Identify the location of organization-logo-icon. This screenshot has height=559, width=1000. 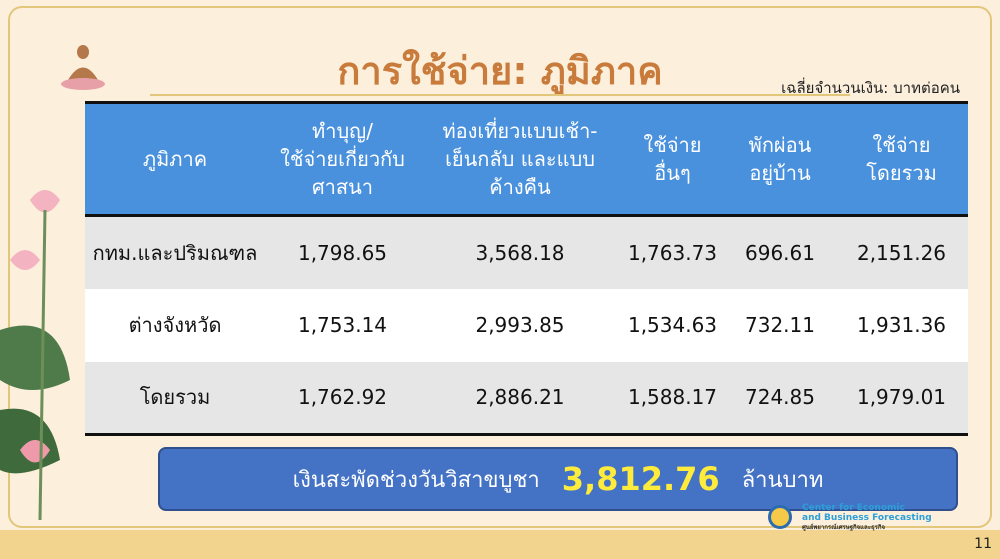
(780, 517).